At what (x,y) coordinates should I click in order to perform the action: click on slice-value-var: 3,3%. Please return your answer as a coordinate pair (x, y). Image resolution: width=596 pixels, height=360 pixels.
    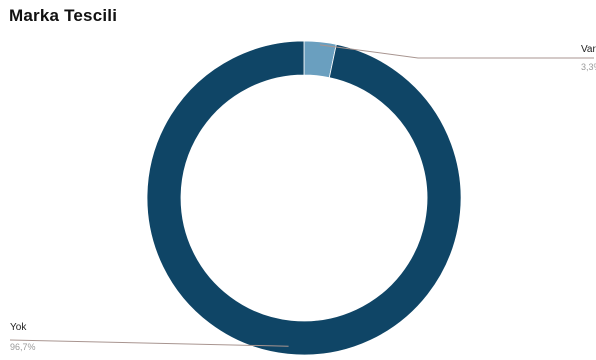
    Looking at the image, I should click on (588, 67).